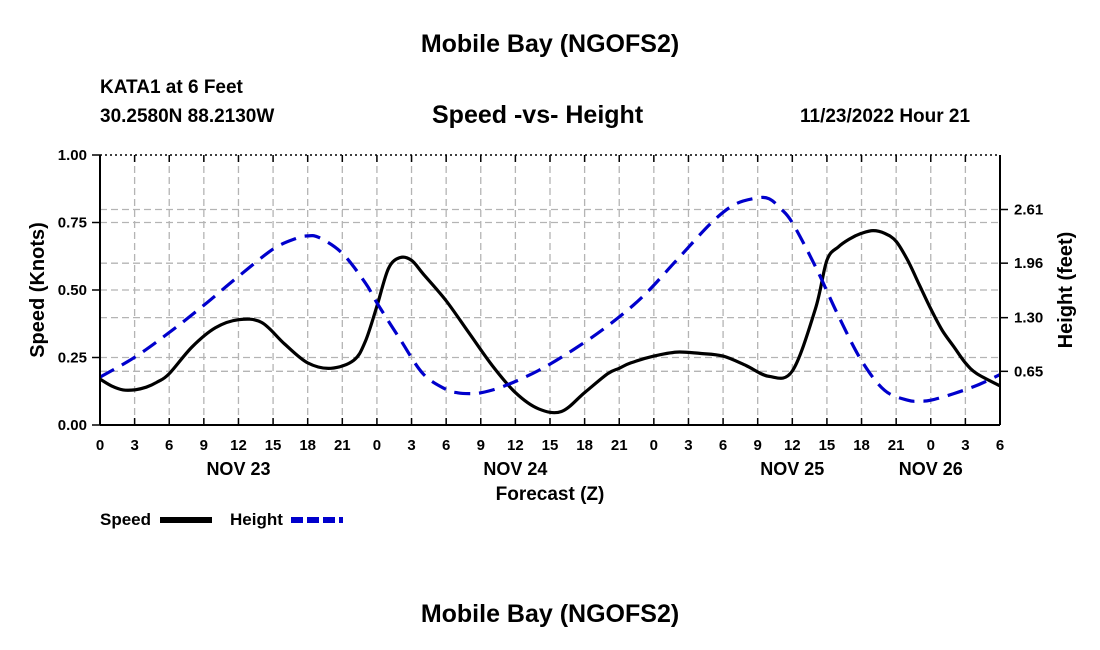  What do you see at coordinates (550, 44) in the screenshot?
I see `chart-main-title: Mobile Bay (NGOFS2)` at bounding box center [550, 44].